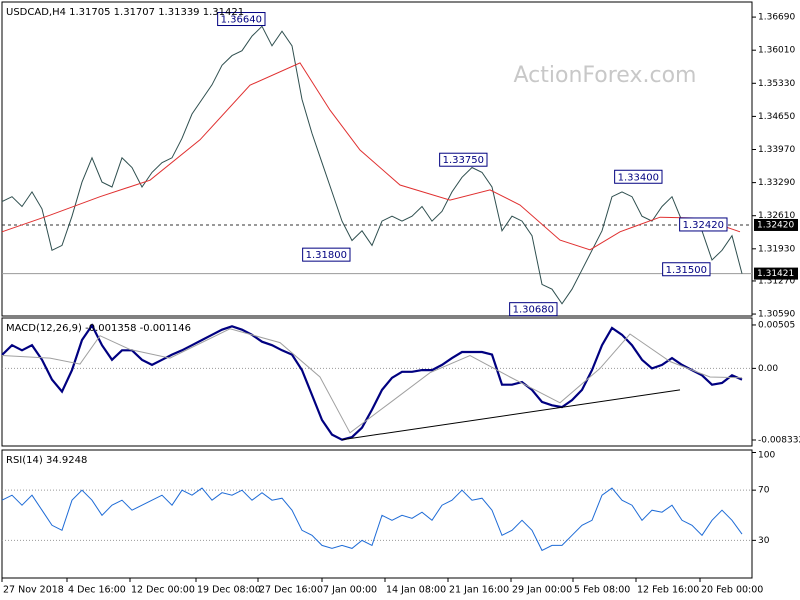 The image size is (800, 600). Describe the element at coordinates (768, 369) in the screenshot. I see `y-tick-label: 0.00` at that location.